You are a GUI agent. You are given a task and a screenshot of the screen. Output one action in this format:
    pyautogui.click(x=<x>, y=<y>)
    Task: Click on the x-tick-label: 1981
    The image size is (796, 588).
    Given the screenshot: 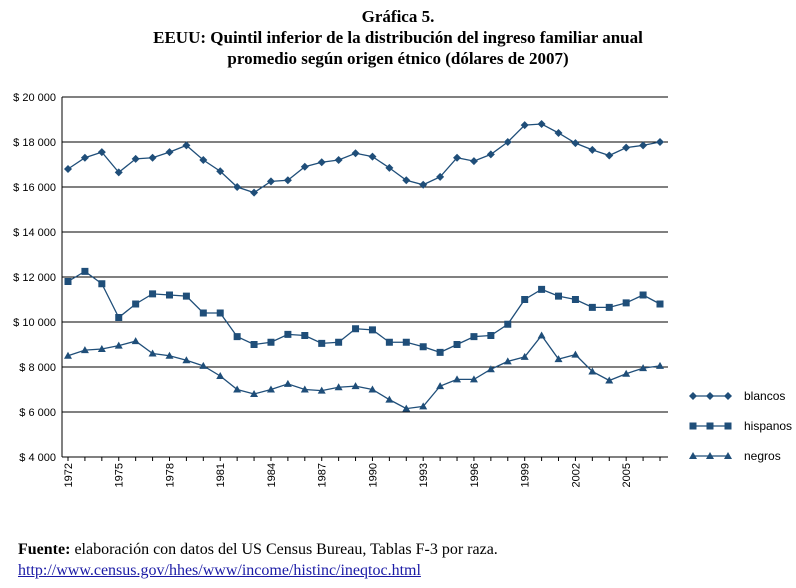 What is the action you would take?
    pyautogui.click(x=221, y=475)
    